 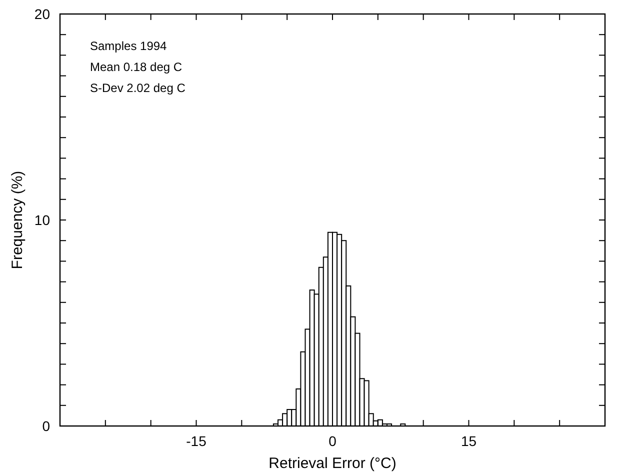 What do you see at coordinates (46, 426) in the screenshot?
I see `y-tick-label: 0` at bounding box center [46, 426].